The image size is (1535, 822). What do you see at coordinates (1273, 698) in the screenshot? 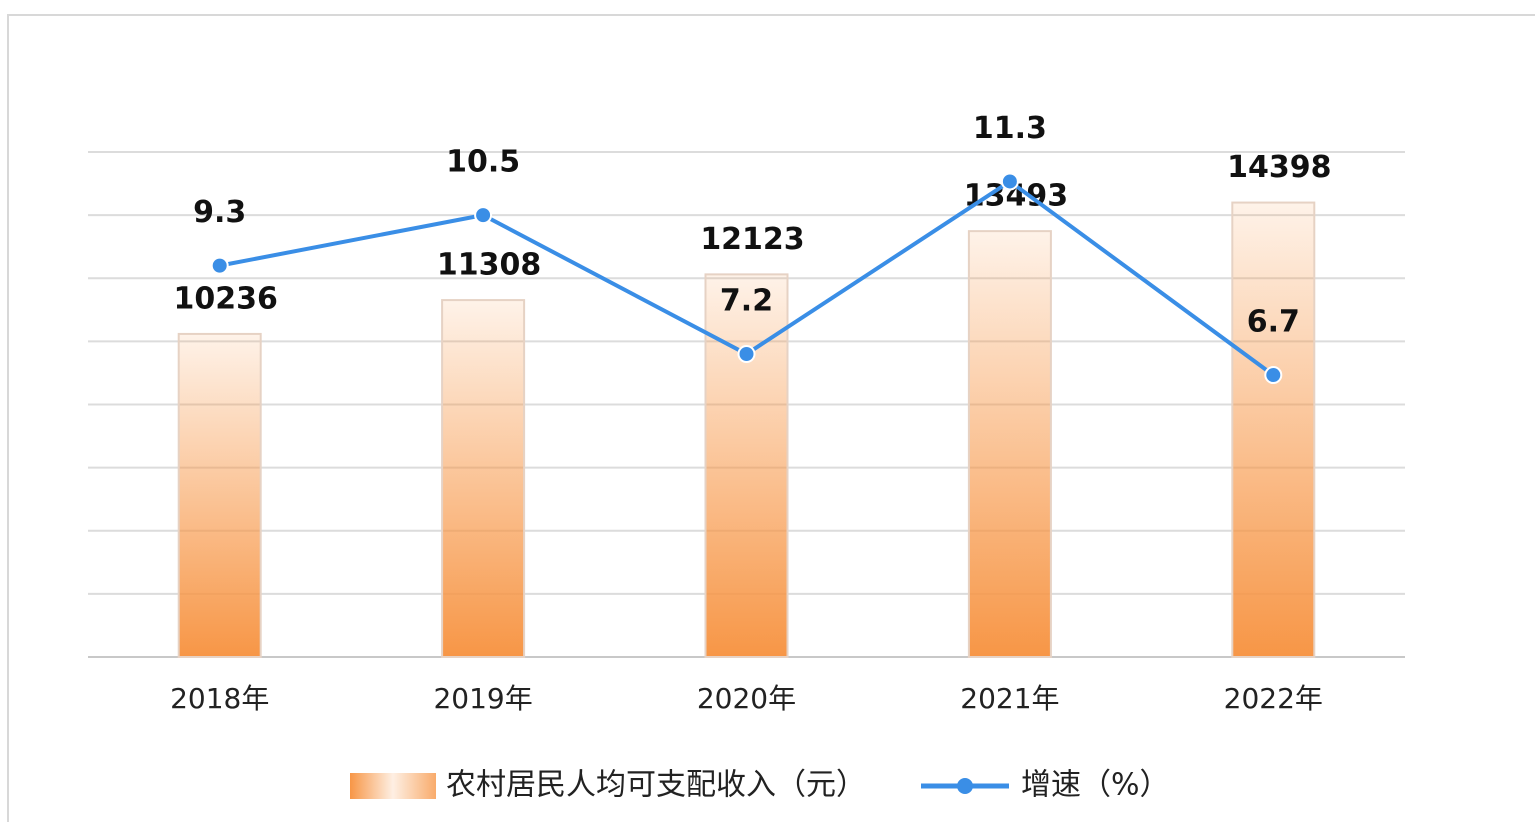
I see `x-tick-label: 2022年` at bounding box center [1273, 698].